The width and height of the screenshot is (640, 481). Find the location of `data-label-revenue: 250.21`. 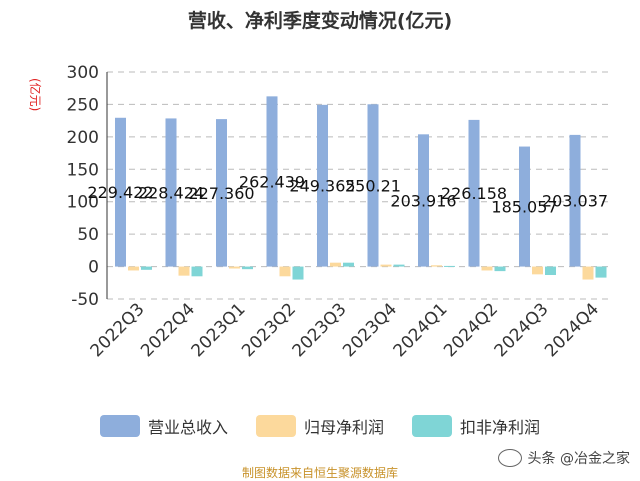

data-label-revenue: 250.21 is located at coordinates (373, 185).